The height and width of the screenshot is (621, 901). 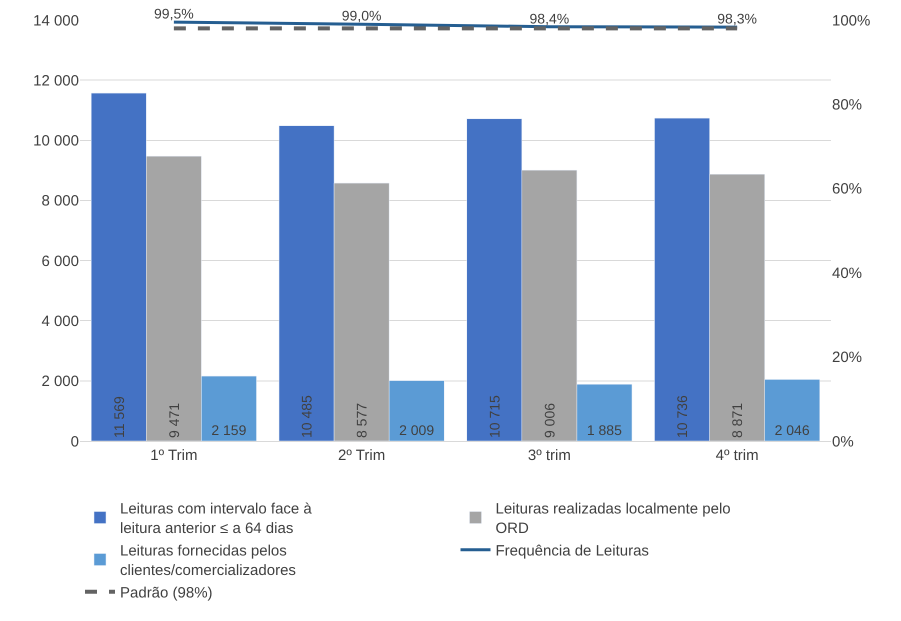 What do you see at coordinates (229, 430) in the screenshot?
I see `data-label: 2 159` at bounding box center [229, 430].